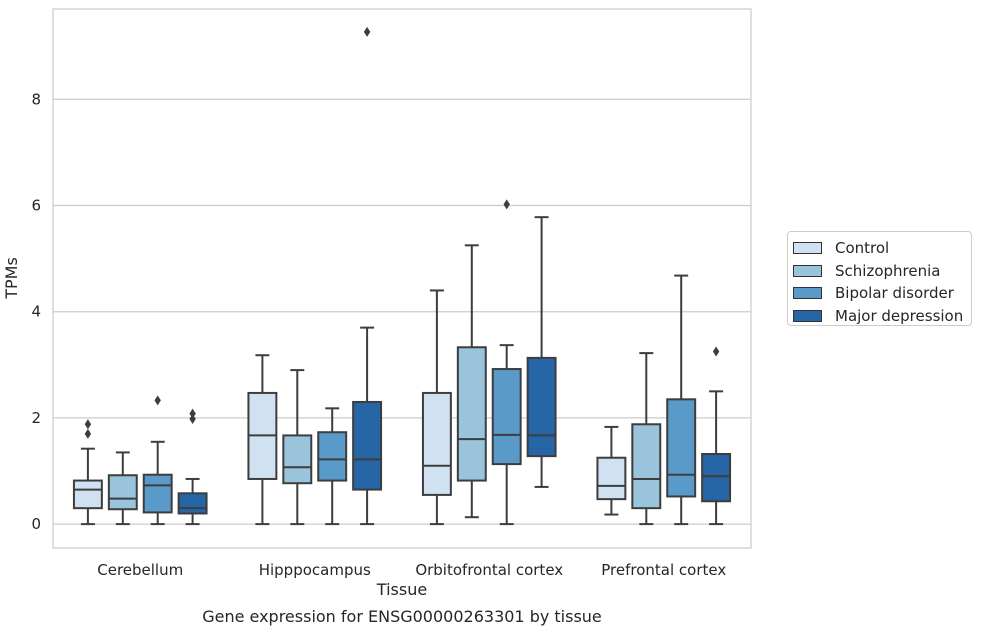 The image size is (983, 634). Describe the element at coordinates (401, 589) in the screenshot. I see `x-axis-label: Tissue` at that location.